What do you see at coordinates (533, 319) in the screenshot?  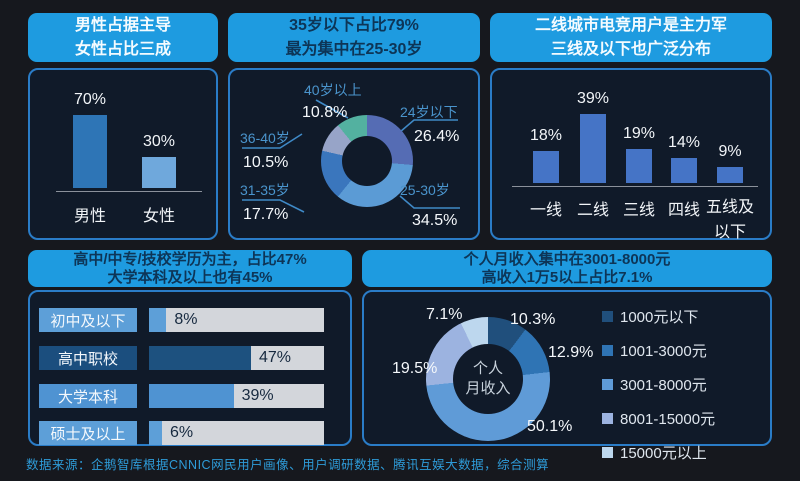 I see `income-pct-under1000: 10.3%` at bounding box center [533, 319].